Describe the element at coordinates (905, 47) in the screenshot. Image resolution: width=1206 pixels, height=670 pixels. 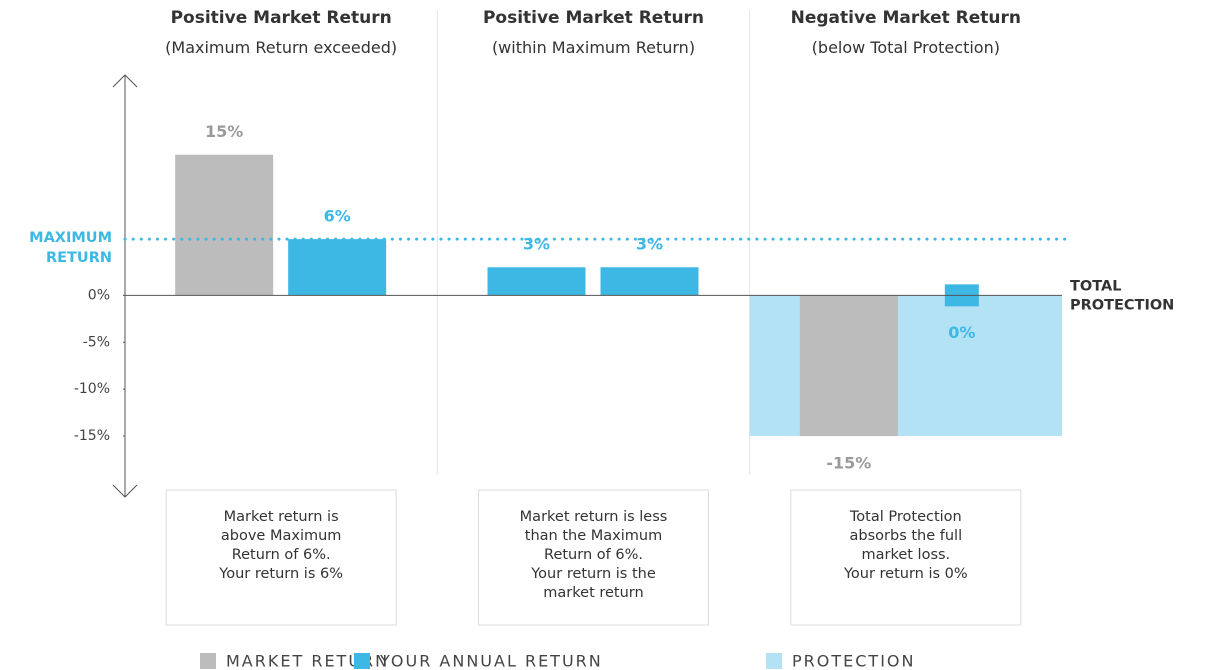
I see `group-subtitle: (below Total Protection)` at that location.